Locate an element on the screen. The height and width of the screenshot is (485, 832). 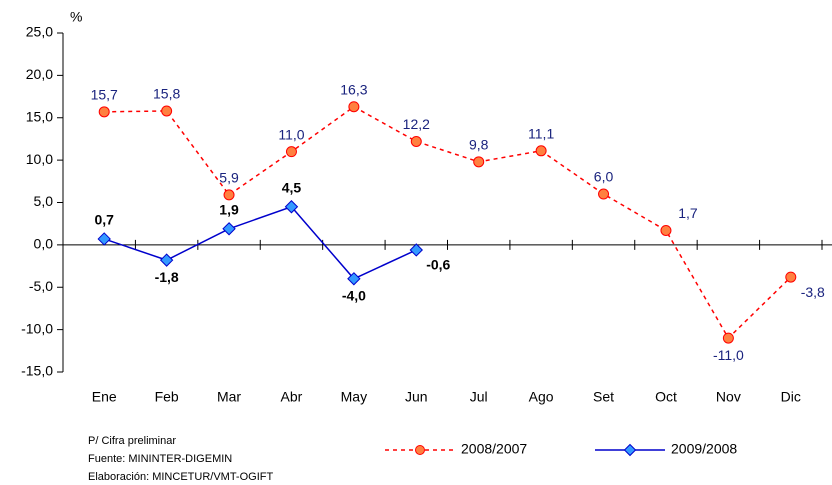
y-tick-label: 25,0 is located at coordinates (39, 32).